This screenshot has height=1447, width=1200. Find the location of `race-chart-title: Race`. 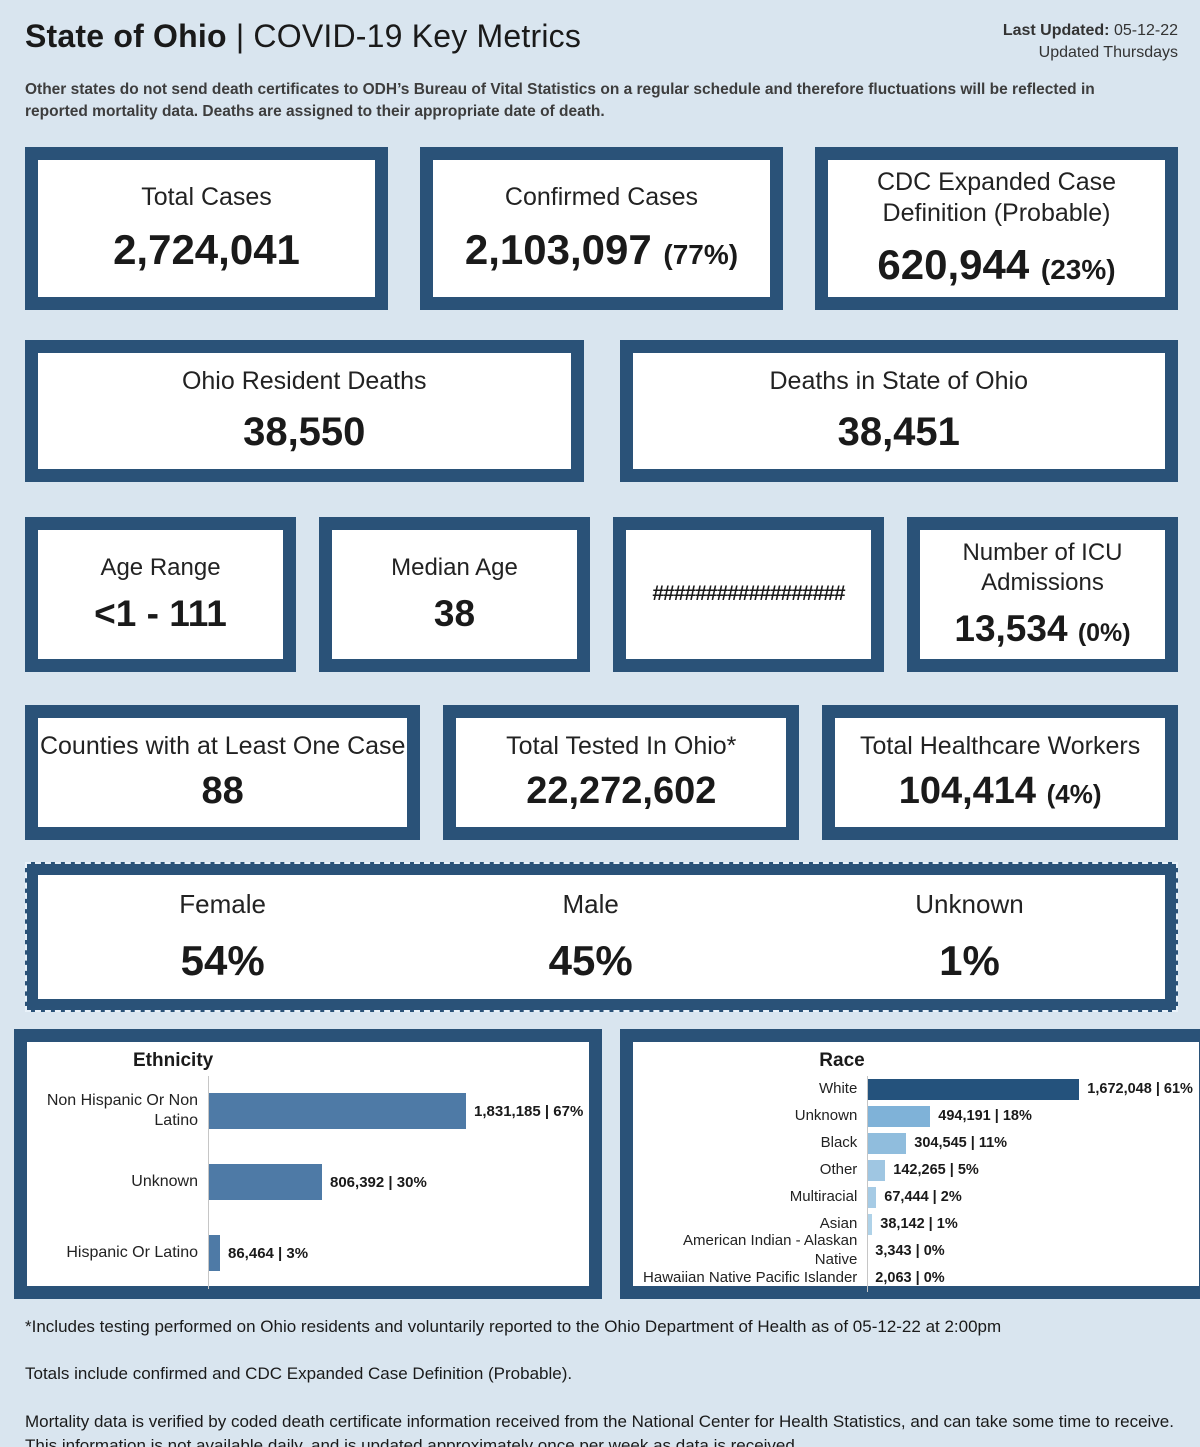

race-chart-title: Race is located at coordinates (842, 1060).